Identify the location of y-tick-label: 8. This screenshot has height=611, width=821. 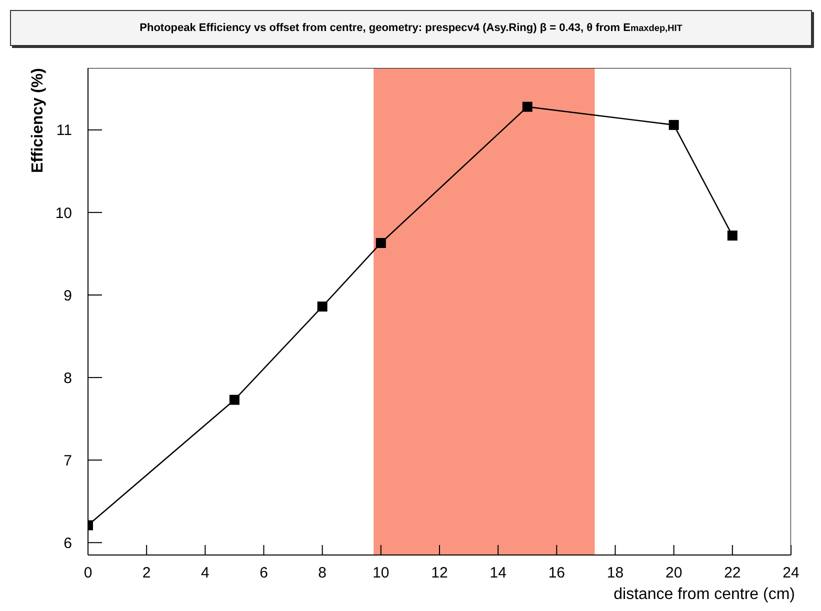
(68, 378).